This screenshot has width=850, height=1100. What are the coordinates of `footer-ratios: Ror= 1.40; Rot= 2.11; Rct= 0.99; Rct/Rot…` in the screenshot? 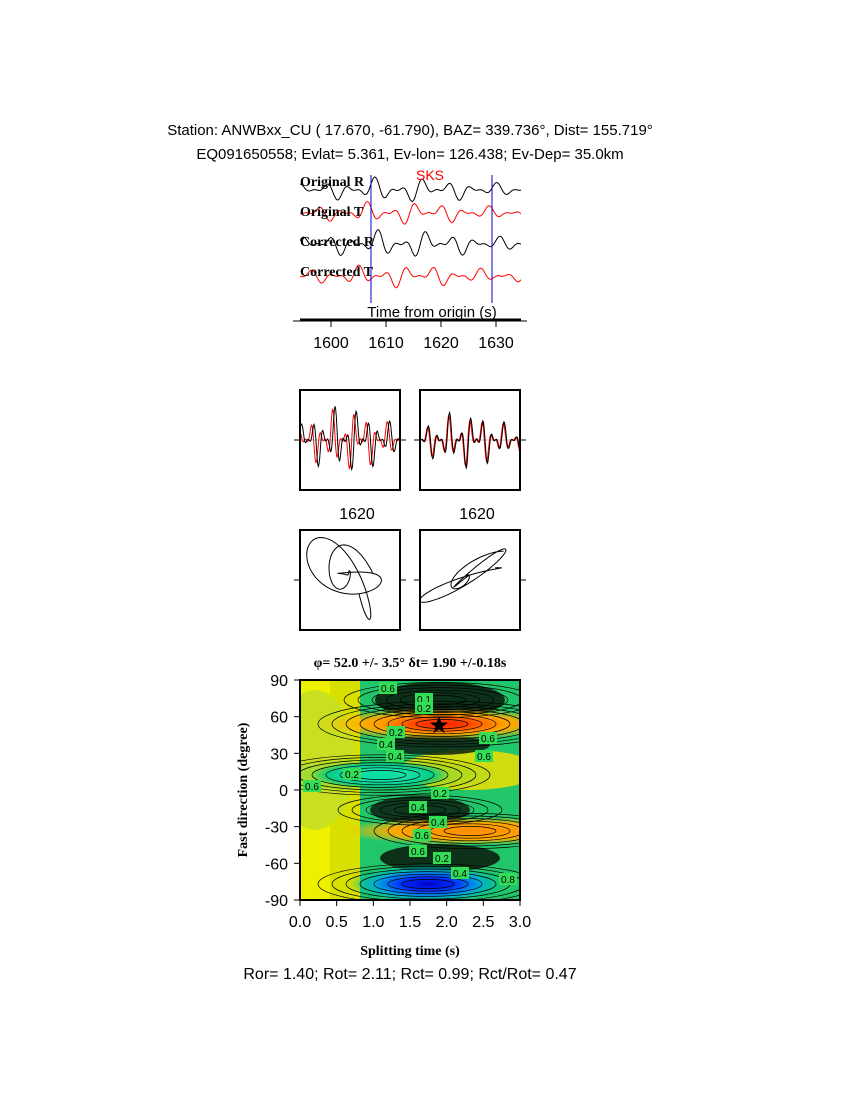 It's located at (409, 974).